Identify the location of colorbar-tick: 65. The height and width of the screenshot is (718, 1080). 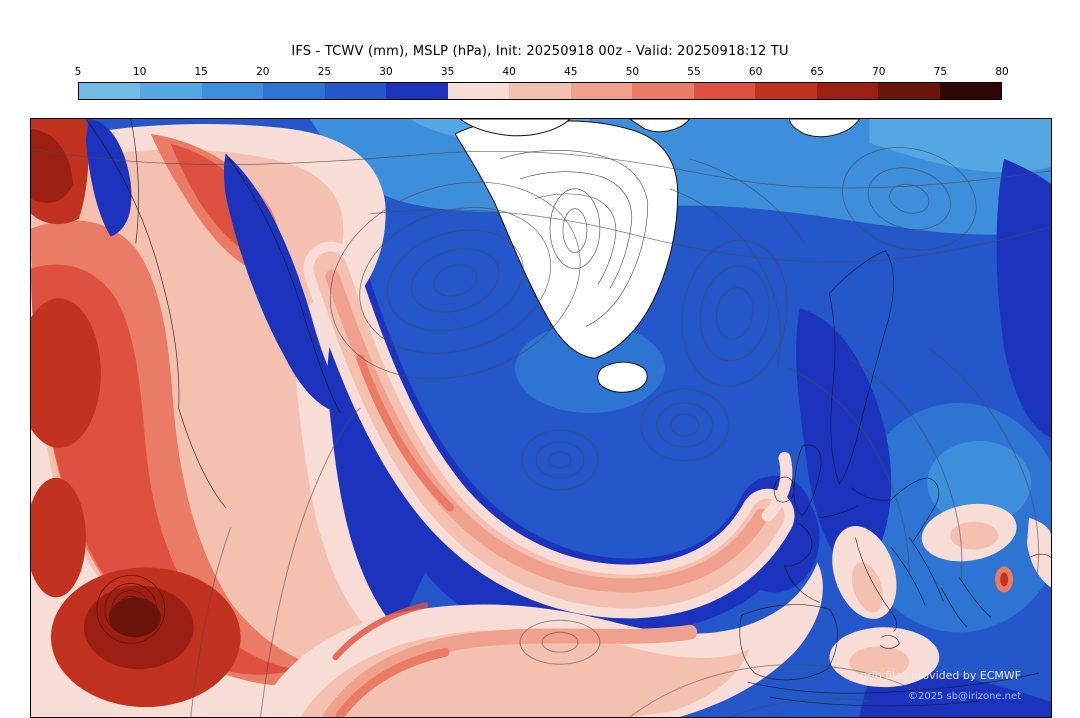
(817, 72).